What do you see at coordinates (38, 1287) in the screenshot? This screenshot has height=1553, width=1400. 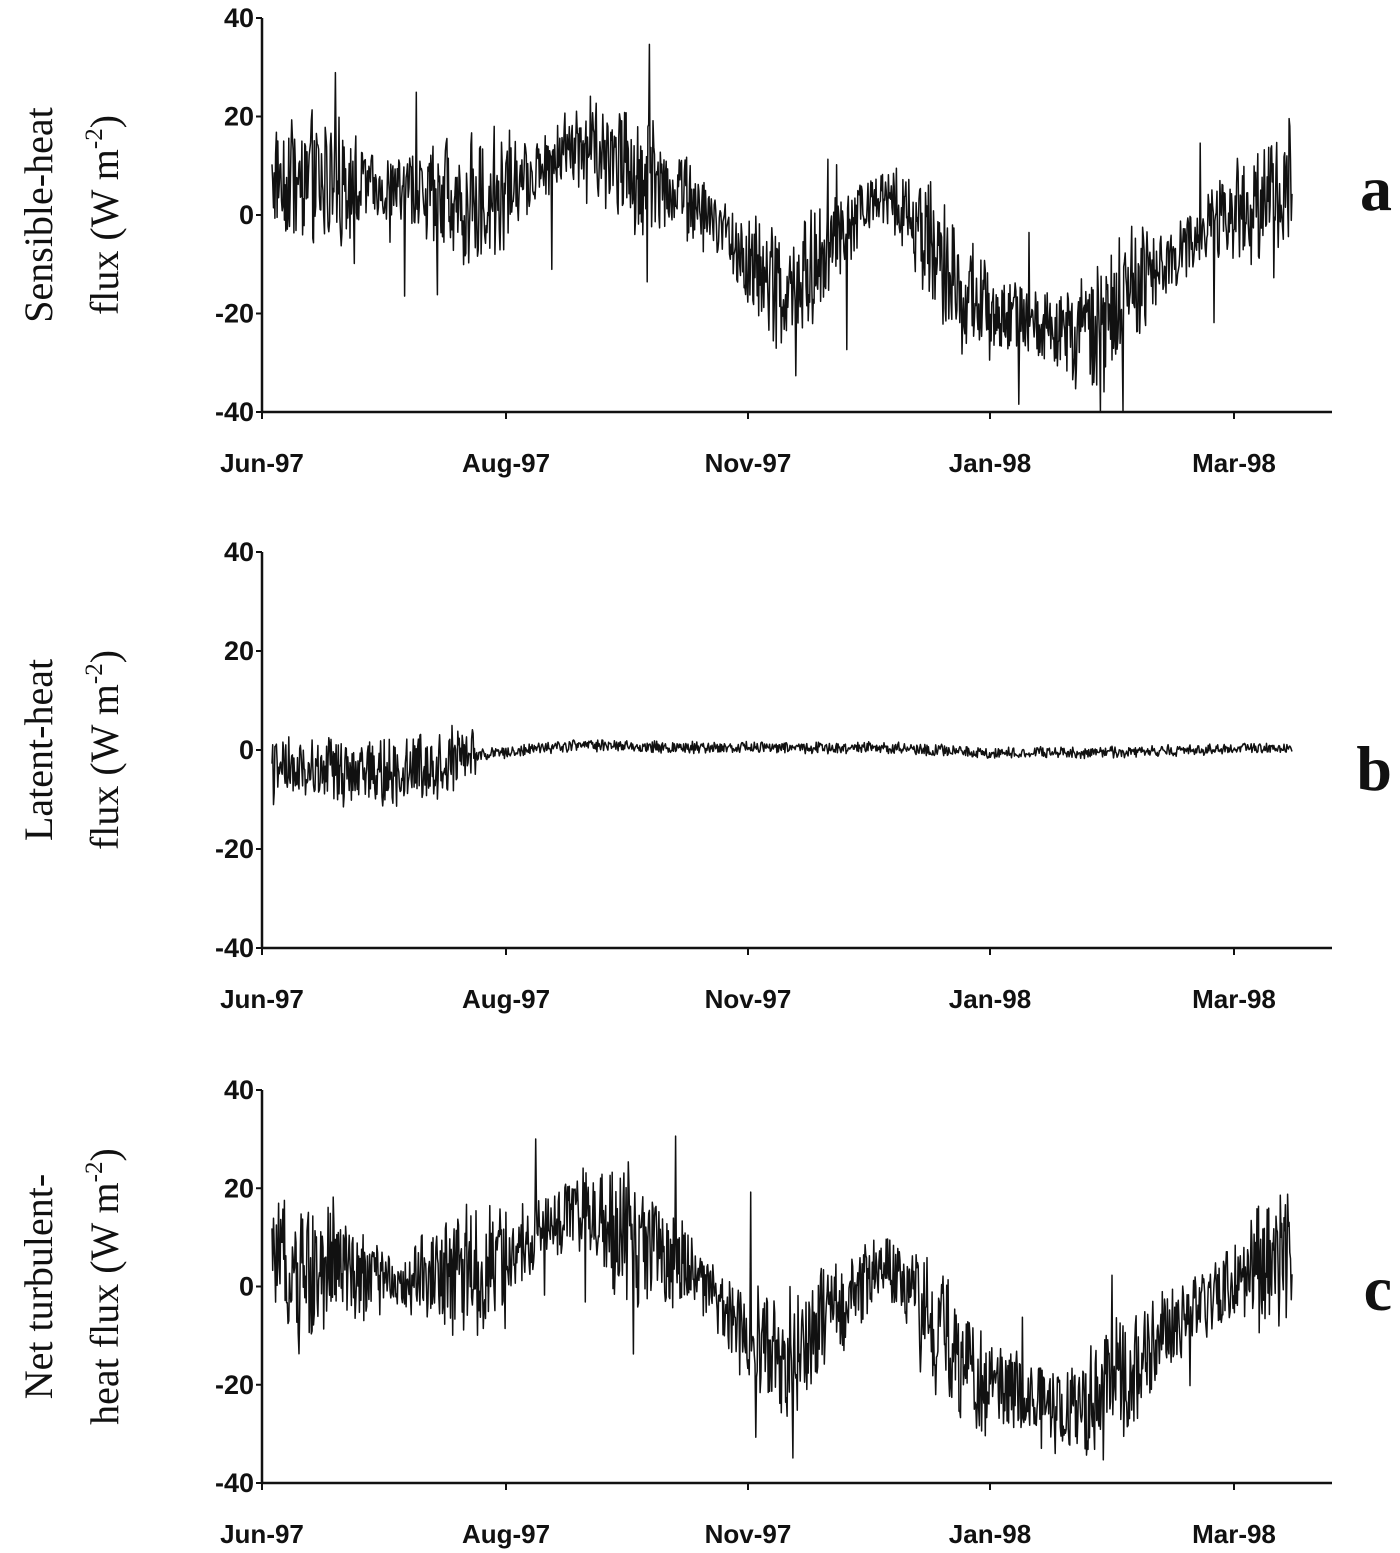 I see `y-axis-label-line1: Net turbulent-` at bounding box center [38, 1287].